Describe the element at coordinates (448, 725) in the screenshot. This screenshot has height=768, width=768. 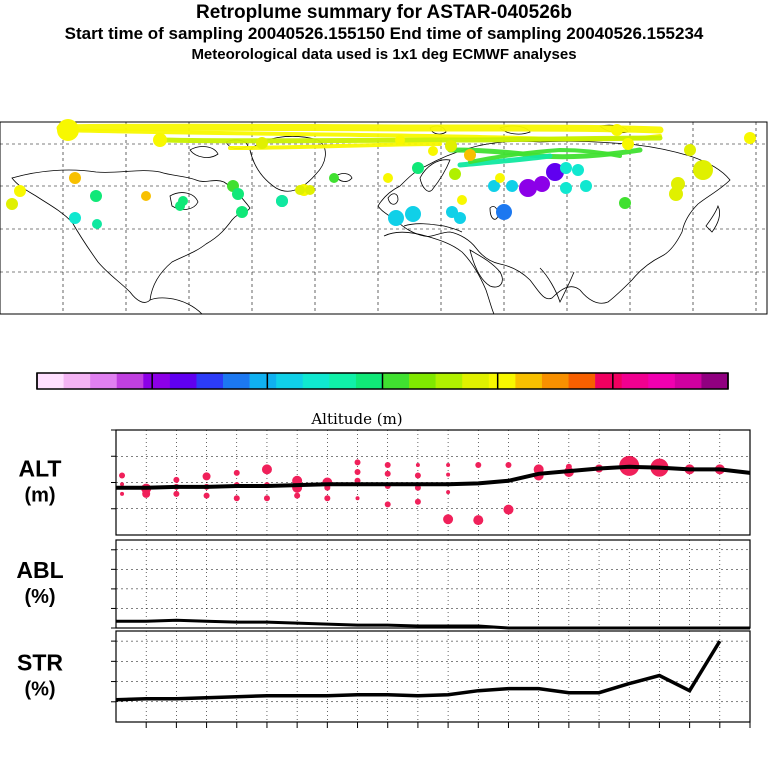
I see `x-axis` at that location.